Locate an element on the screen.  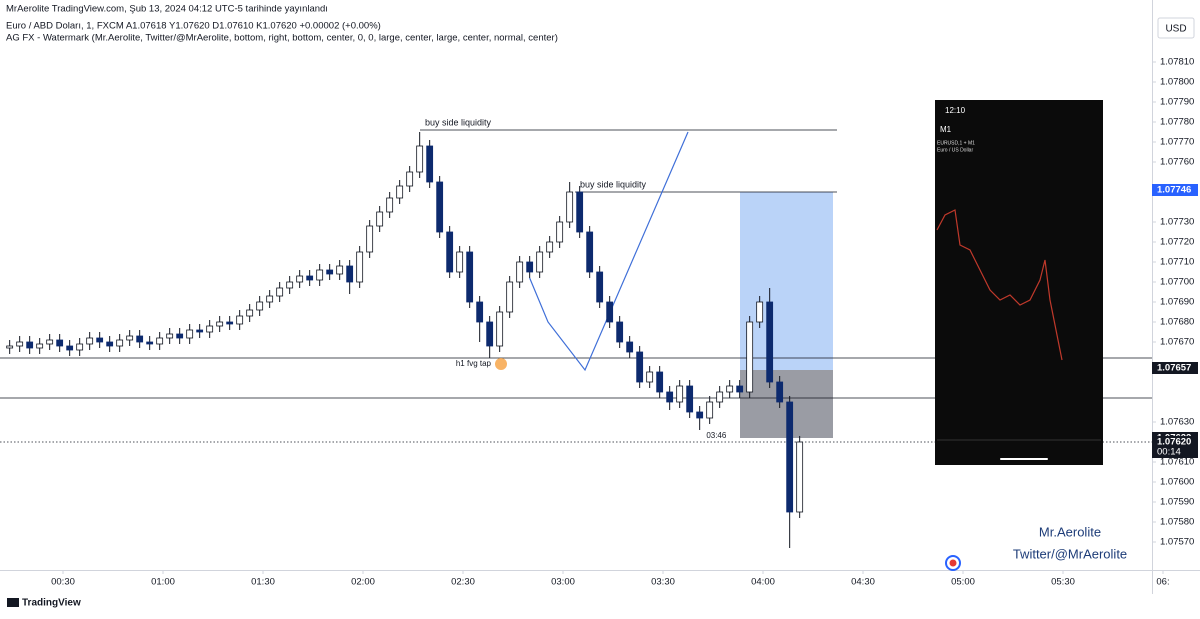
marker-label: h1 fvg tap is located at coordinates (474, 363).